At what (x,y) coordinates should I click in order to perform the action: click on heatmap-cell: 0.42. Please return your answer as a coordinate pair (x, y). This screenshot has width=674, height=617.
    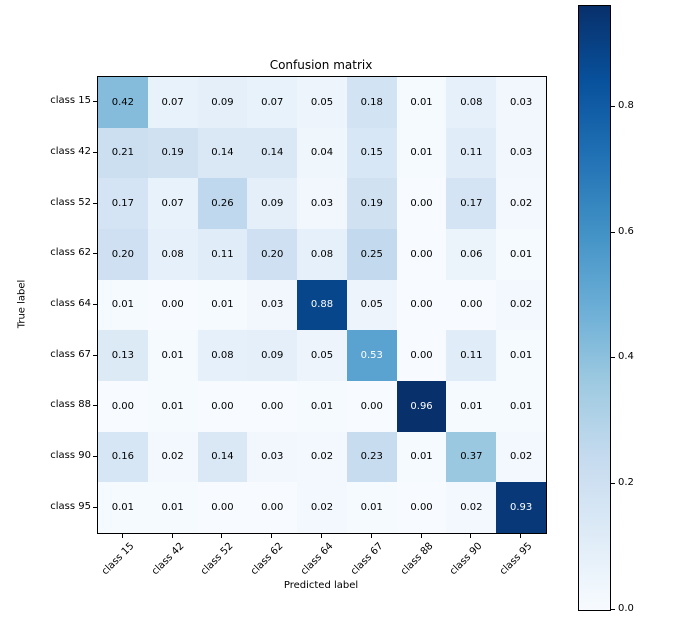
    Looking at the image, I should click on (123, 102).